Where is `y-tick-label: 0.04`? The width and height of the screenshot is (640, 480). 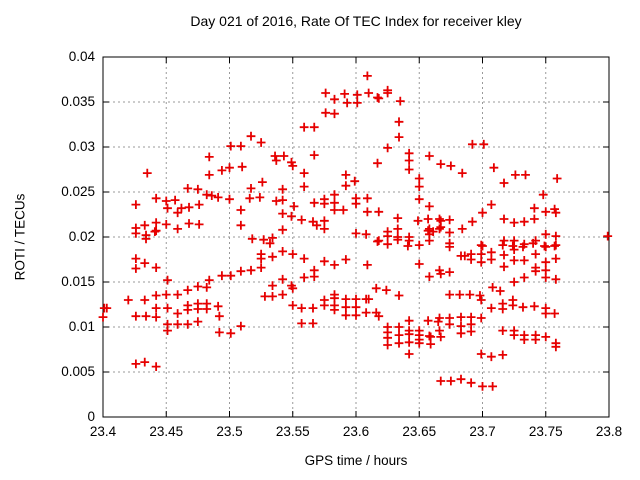 y-tick-label: 0.04 is located at coordinates (81, 56).